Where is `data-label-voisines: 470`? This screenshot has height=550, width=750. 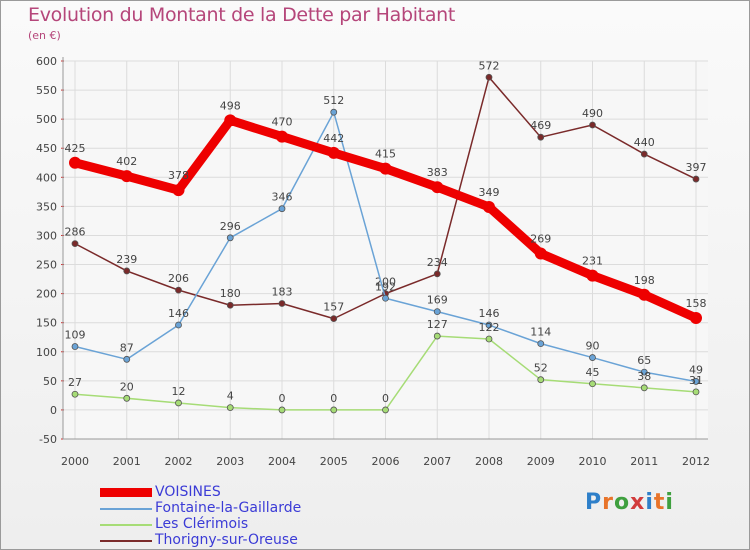
data-label-voisines: 470 is located at coordinates (282, 122).